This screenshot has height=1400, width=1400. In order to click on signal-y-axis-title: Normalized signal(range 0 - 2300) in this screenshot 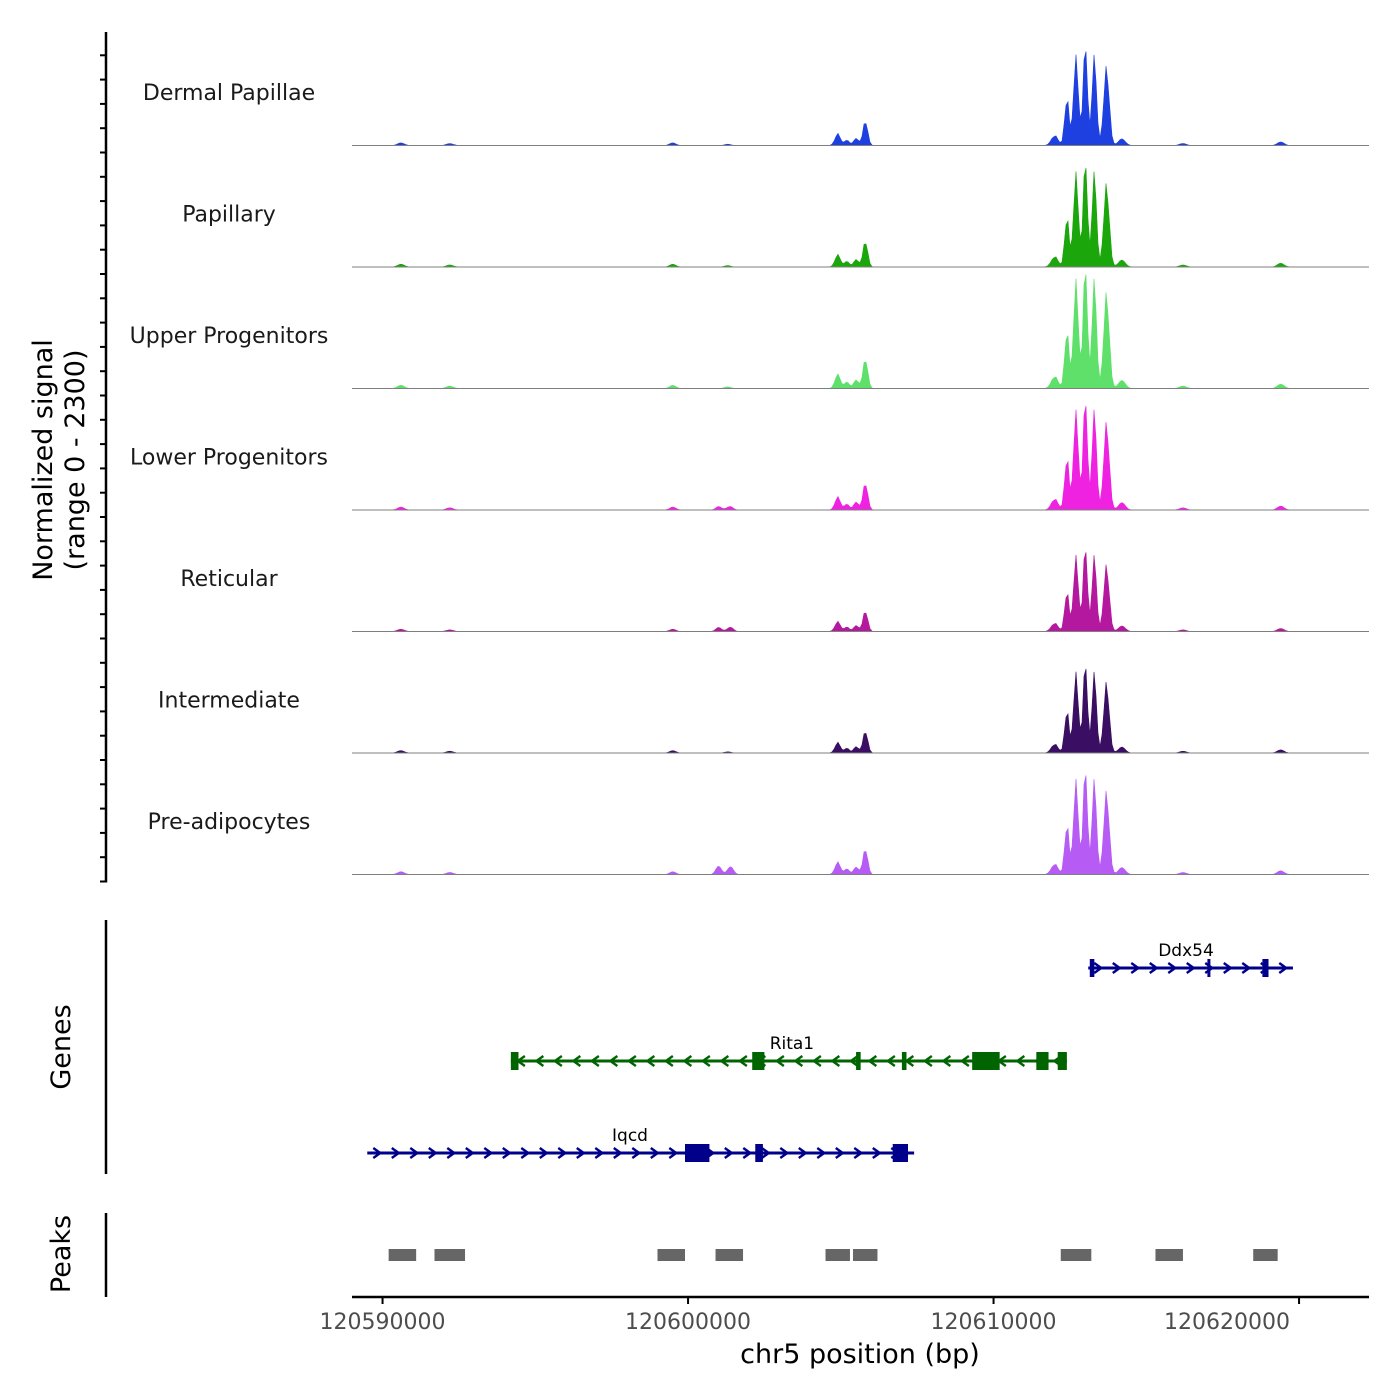, I will do `click(59, 460)`.